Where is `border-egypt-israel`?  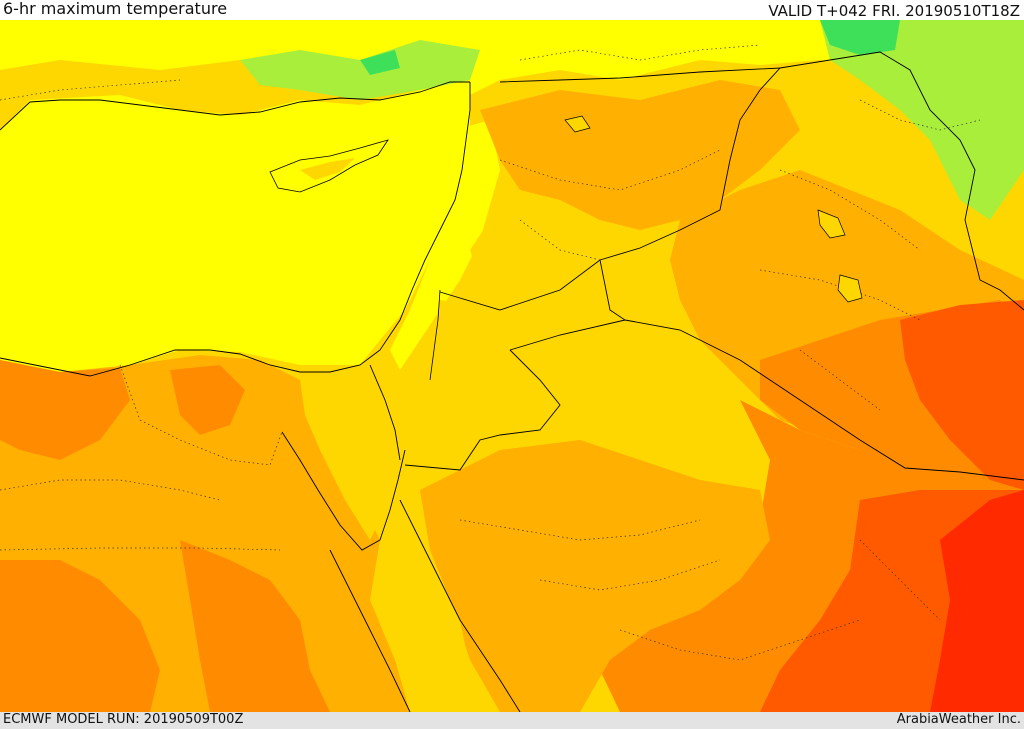
border-egypt-israel is located at coordinates (385, 412).